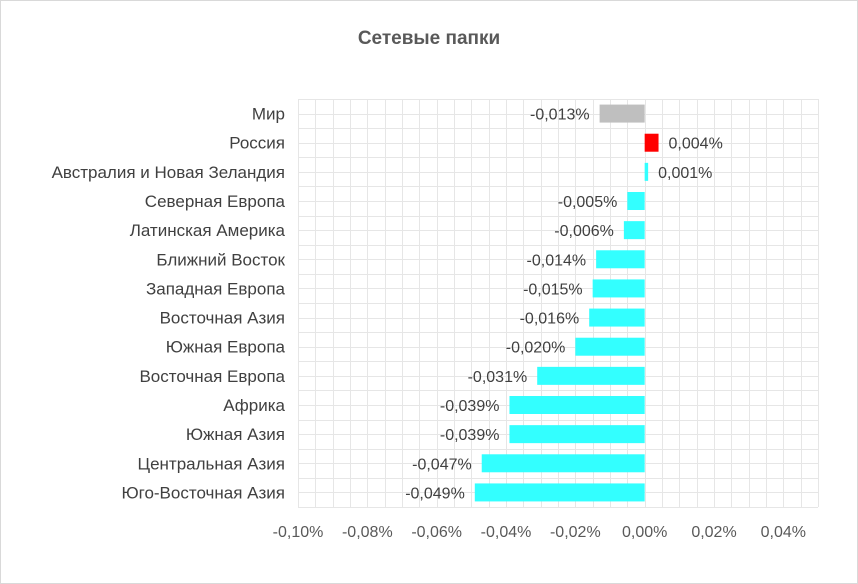 Image resolution: width=858 pixels, height=584 pixels. What do you see at coordinates (696, 144) in the screenshot?
I see `data-label: 0,004%` at bounding box center [696, 144].